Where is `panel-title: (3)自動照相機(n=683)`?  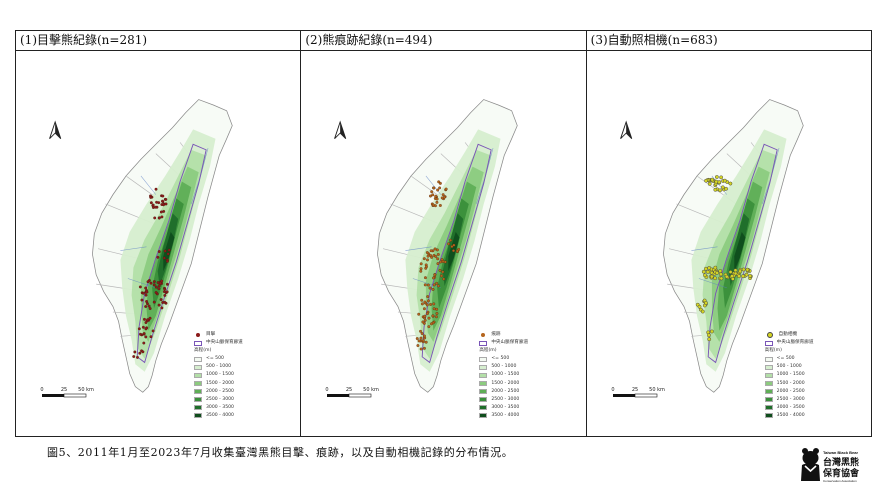 panel-title: (3)自動照相機(n=683) is located at coordinates (728, 41).